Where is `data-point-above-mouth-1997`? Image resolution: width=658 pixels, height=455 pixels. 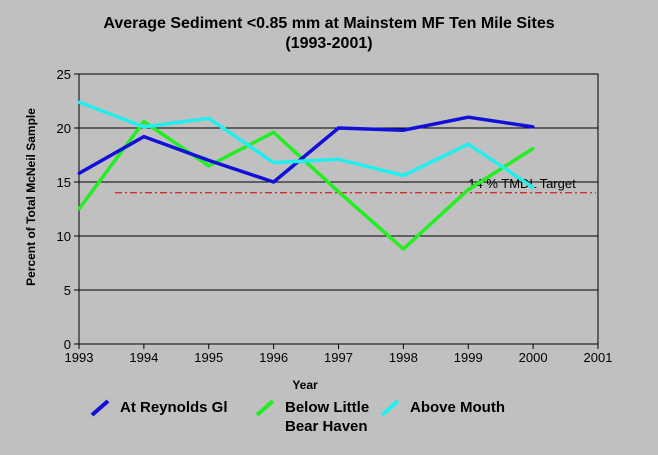
data-point-above-mouth-1997 is located at coordinates (338, 159).